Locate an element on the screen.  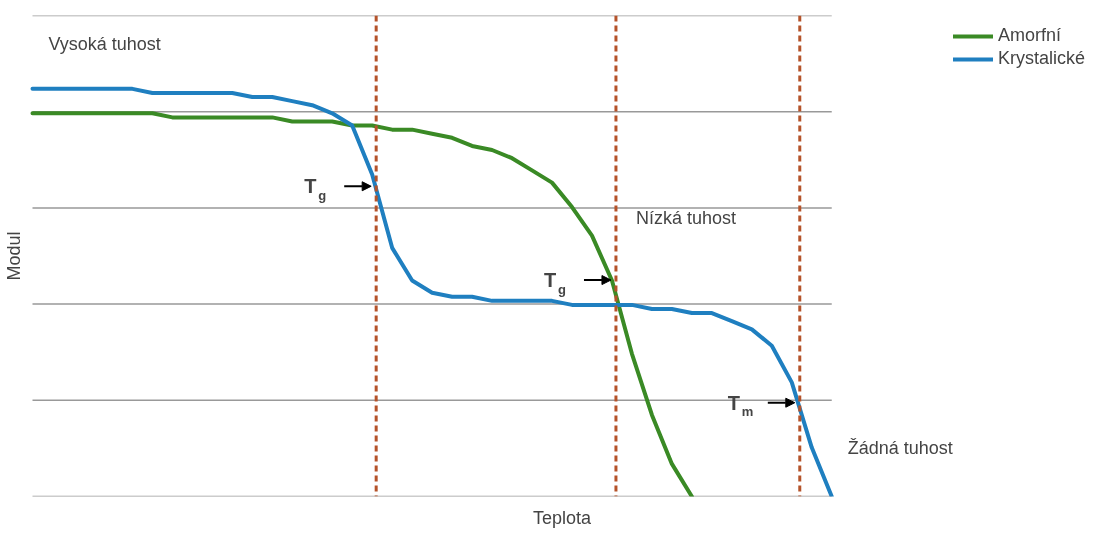
text: Vysoká tuhost is located at coordinates (104, 44).